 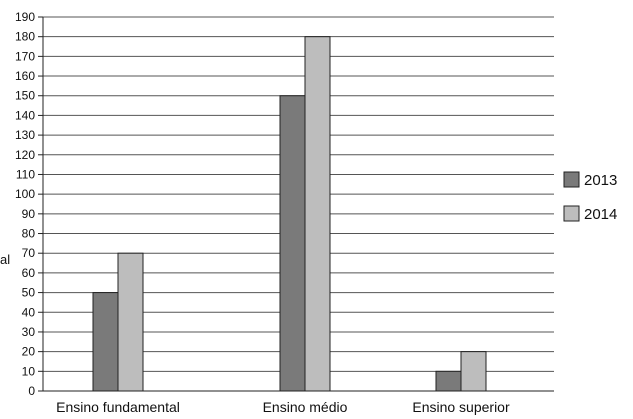 What do you see at coordinates (25, 56) in the screenshot?
I see `y-tick-label-170: 170` at bounding box center [25, 56].